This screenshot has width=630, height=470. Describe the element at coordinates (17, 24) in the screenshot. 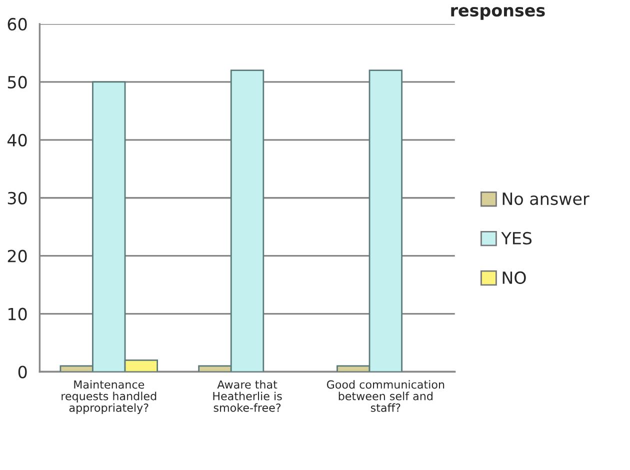

I see `y-tick-label: 60` at that location.